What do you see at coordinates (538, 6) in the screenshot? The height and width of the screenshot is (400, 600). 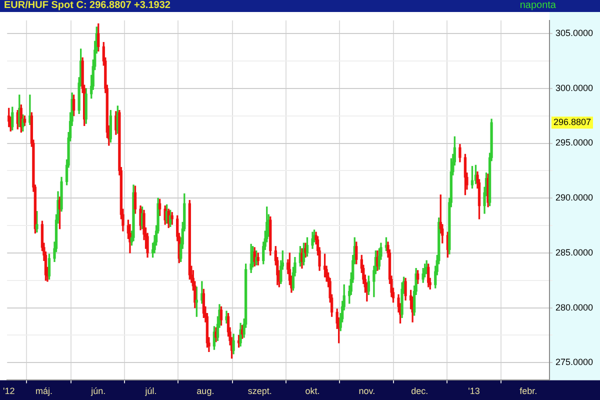 I see `chart-subtitle: naponta` at bounding box center [538, 6].